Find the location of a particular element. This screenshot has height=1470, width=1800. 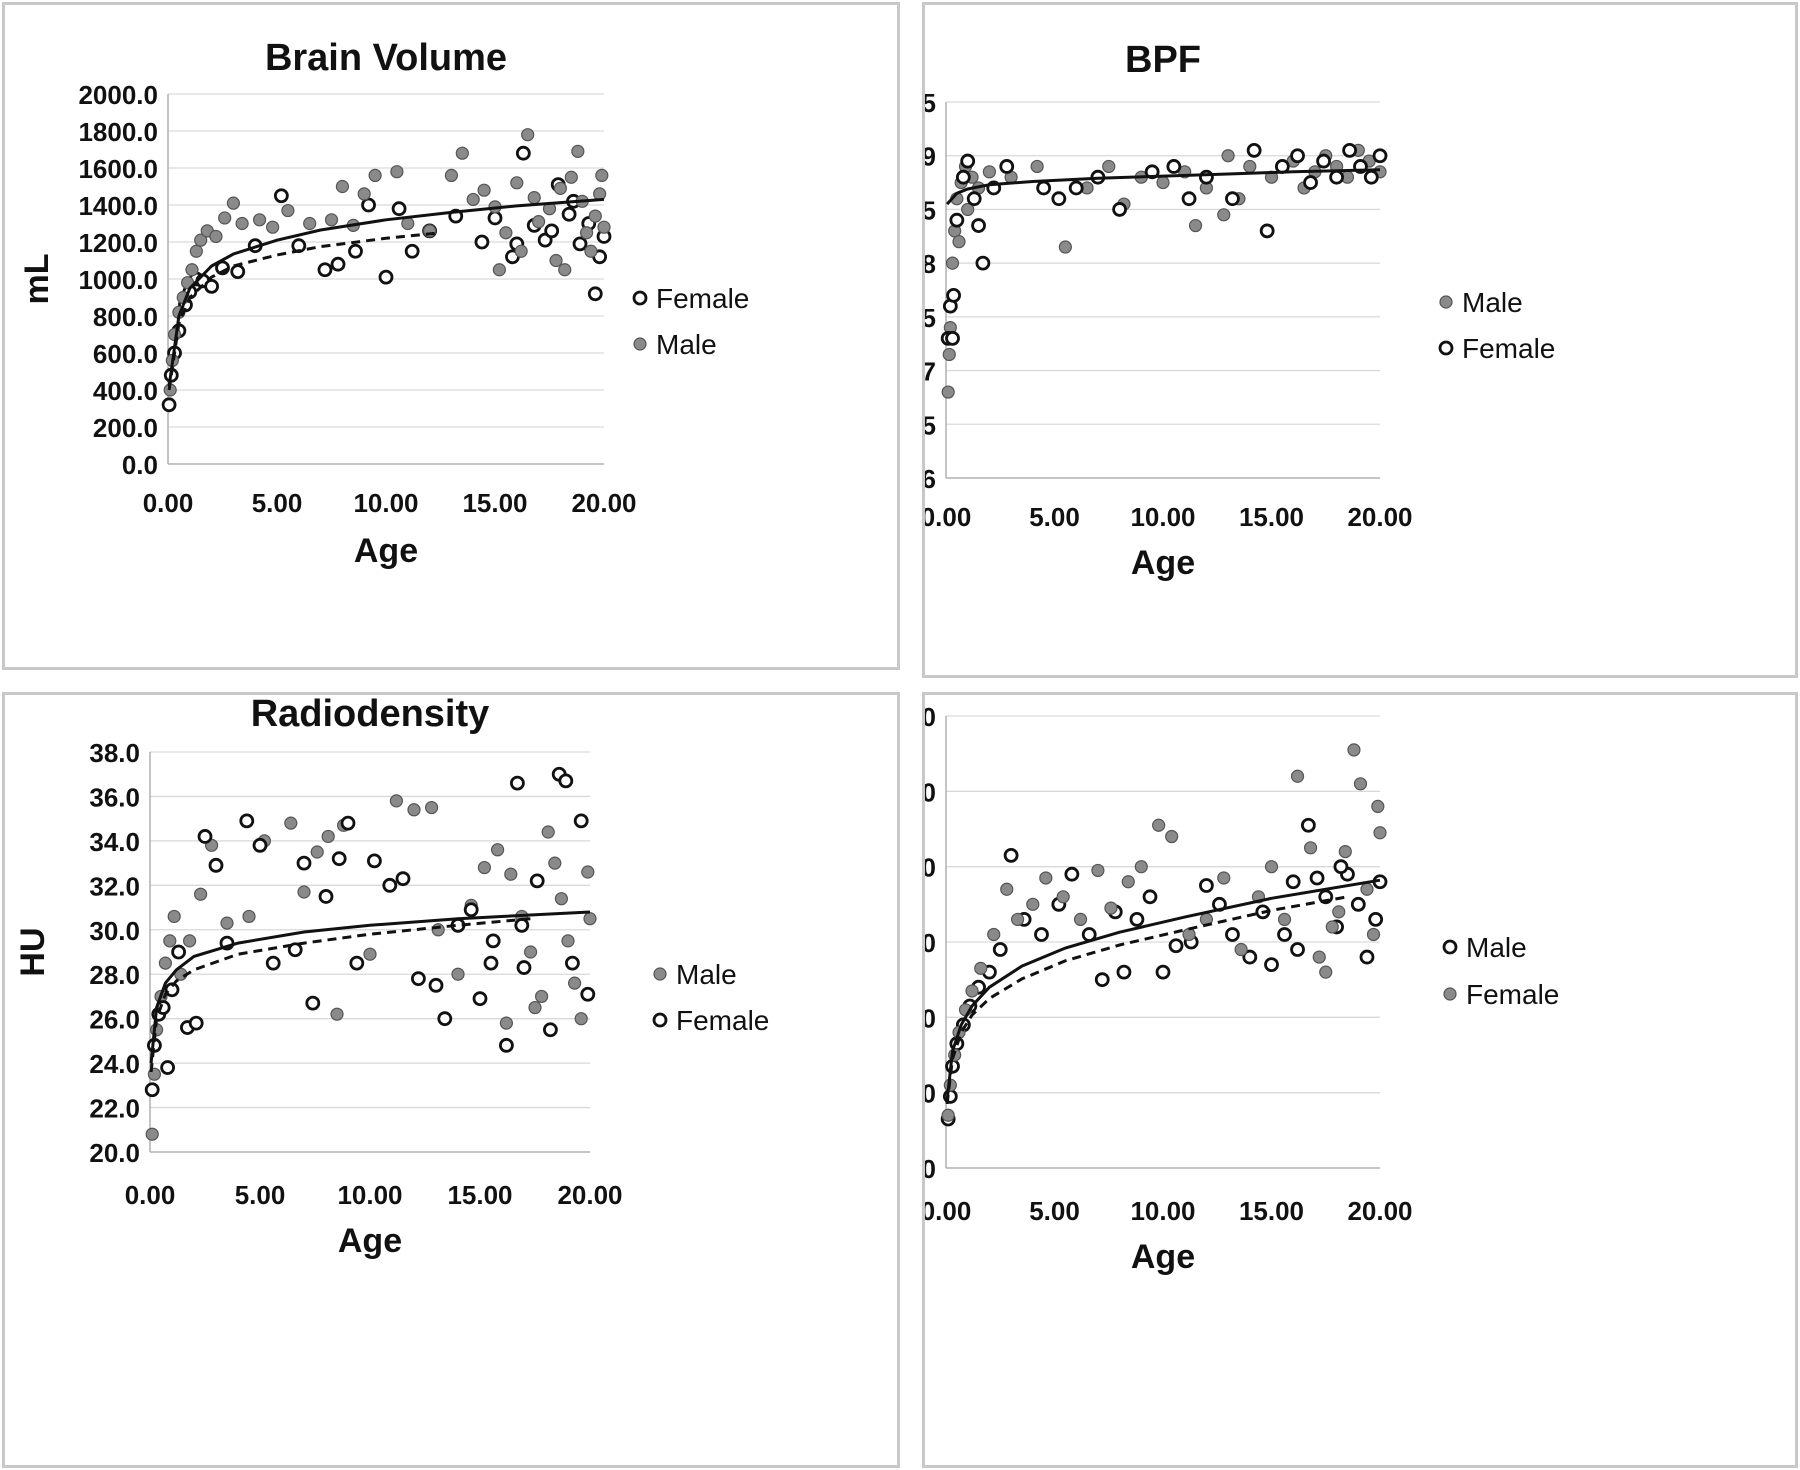

chart-0-y-tick-label: 1600.0 is located at coordinates (118, 169).